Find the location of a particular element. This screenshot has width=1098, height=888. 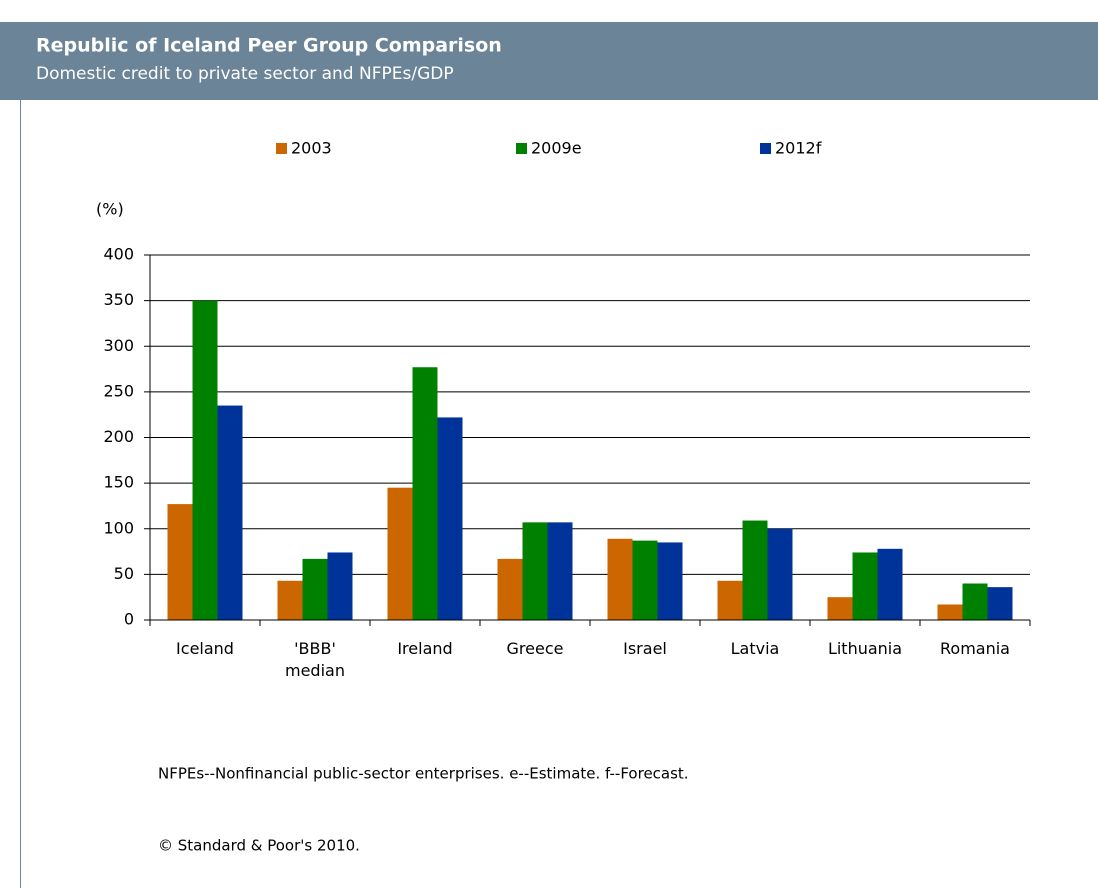

y-axis-label: (%) is located at coordinates (110, 209).